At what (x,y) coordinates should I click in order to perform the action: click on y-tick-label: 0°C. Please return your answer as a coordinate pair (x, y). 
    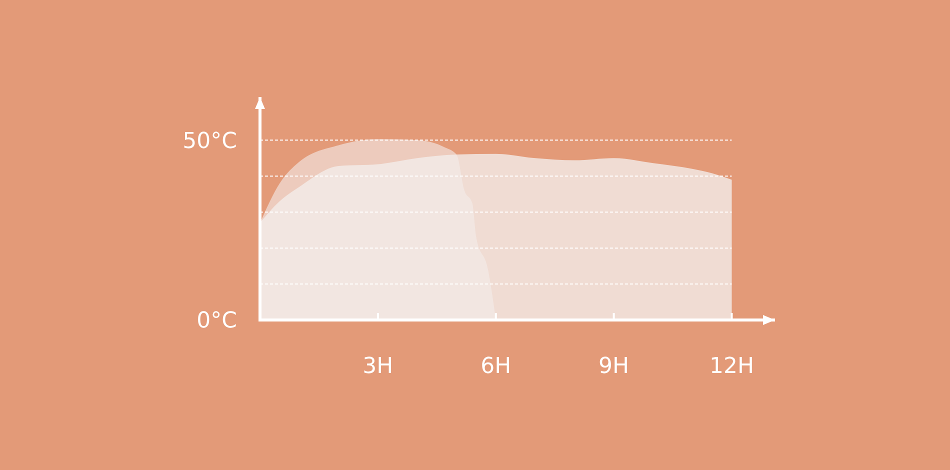
    Looking at the image, I should click on (216, 321).